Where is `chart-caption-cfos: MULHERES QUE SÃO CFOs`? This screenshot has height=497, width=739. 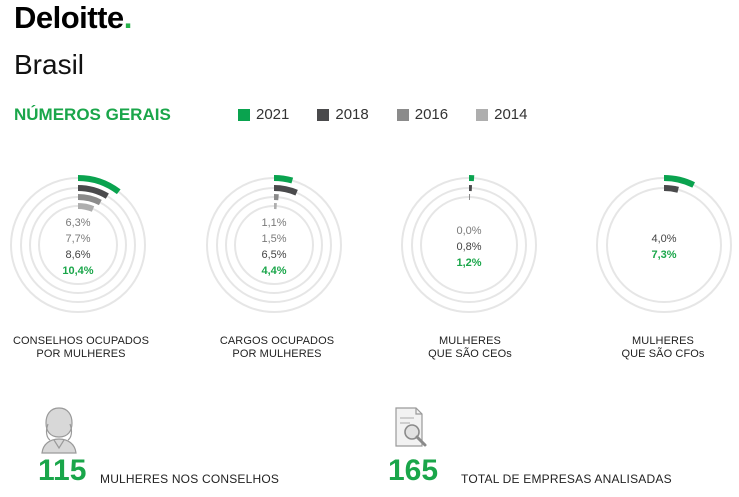
chart-caption-cfos: MULHERES QUE SÃO CFOs is located at coordinates (663, 347).